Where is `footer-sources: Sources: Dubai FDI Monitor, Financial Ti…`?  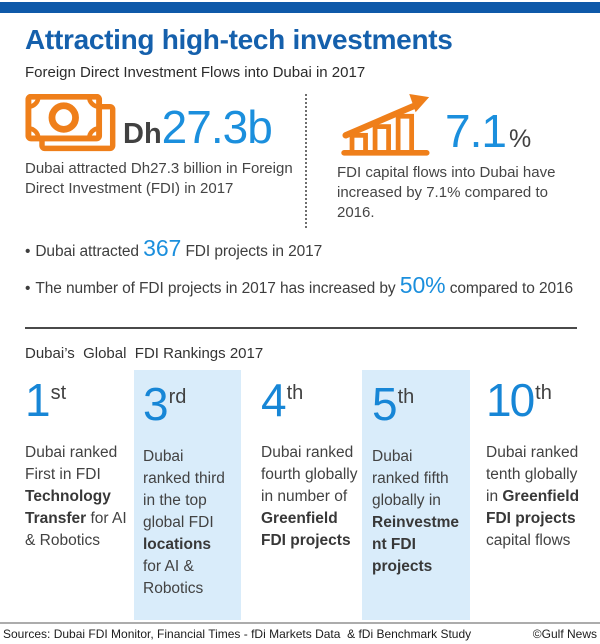
footer-sources: Sources: Dubai FDI Monitor, Financial Ti… is located at coordinates (237, 634).